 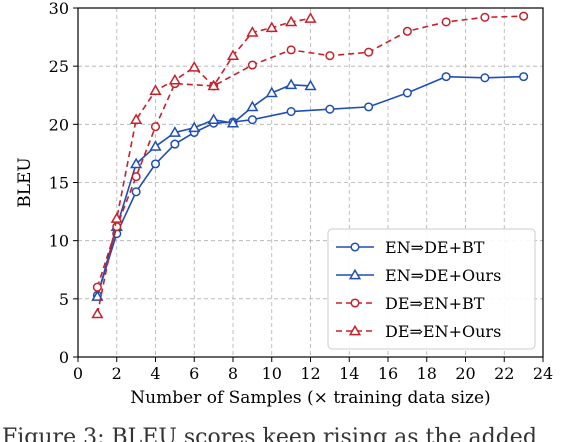 What do you see at coordinates (64, 299) in the screenshot?
I see `y-tick-label: 5` at bounding box center [64, 299].